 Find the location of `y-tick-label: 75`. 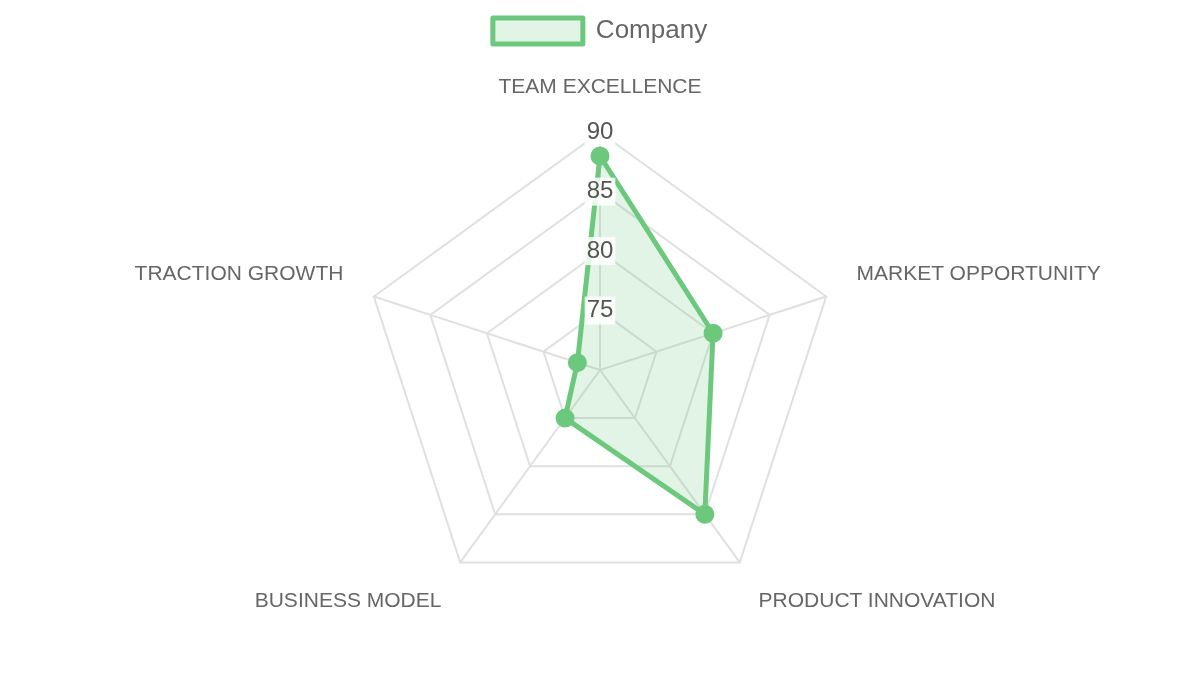

y-tick-label: 75 is located at coordinates (600, 309).